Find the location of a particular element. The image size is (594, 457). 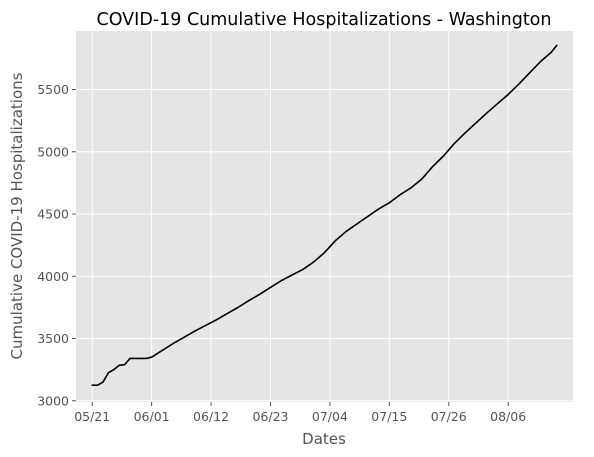

y-tick-label: 5000 is located at coordinates (53, 151).